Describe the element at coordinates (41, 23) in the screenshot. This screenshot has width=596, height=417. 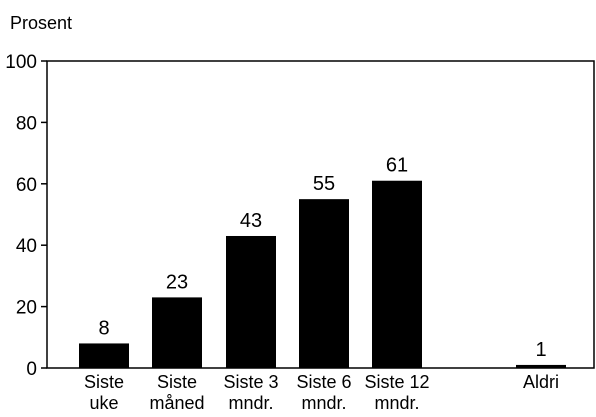
I see `y-axis-title: Prosent` at that location.